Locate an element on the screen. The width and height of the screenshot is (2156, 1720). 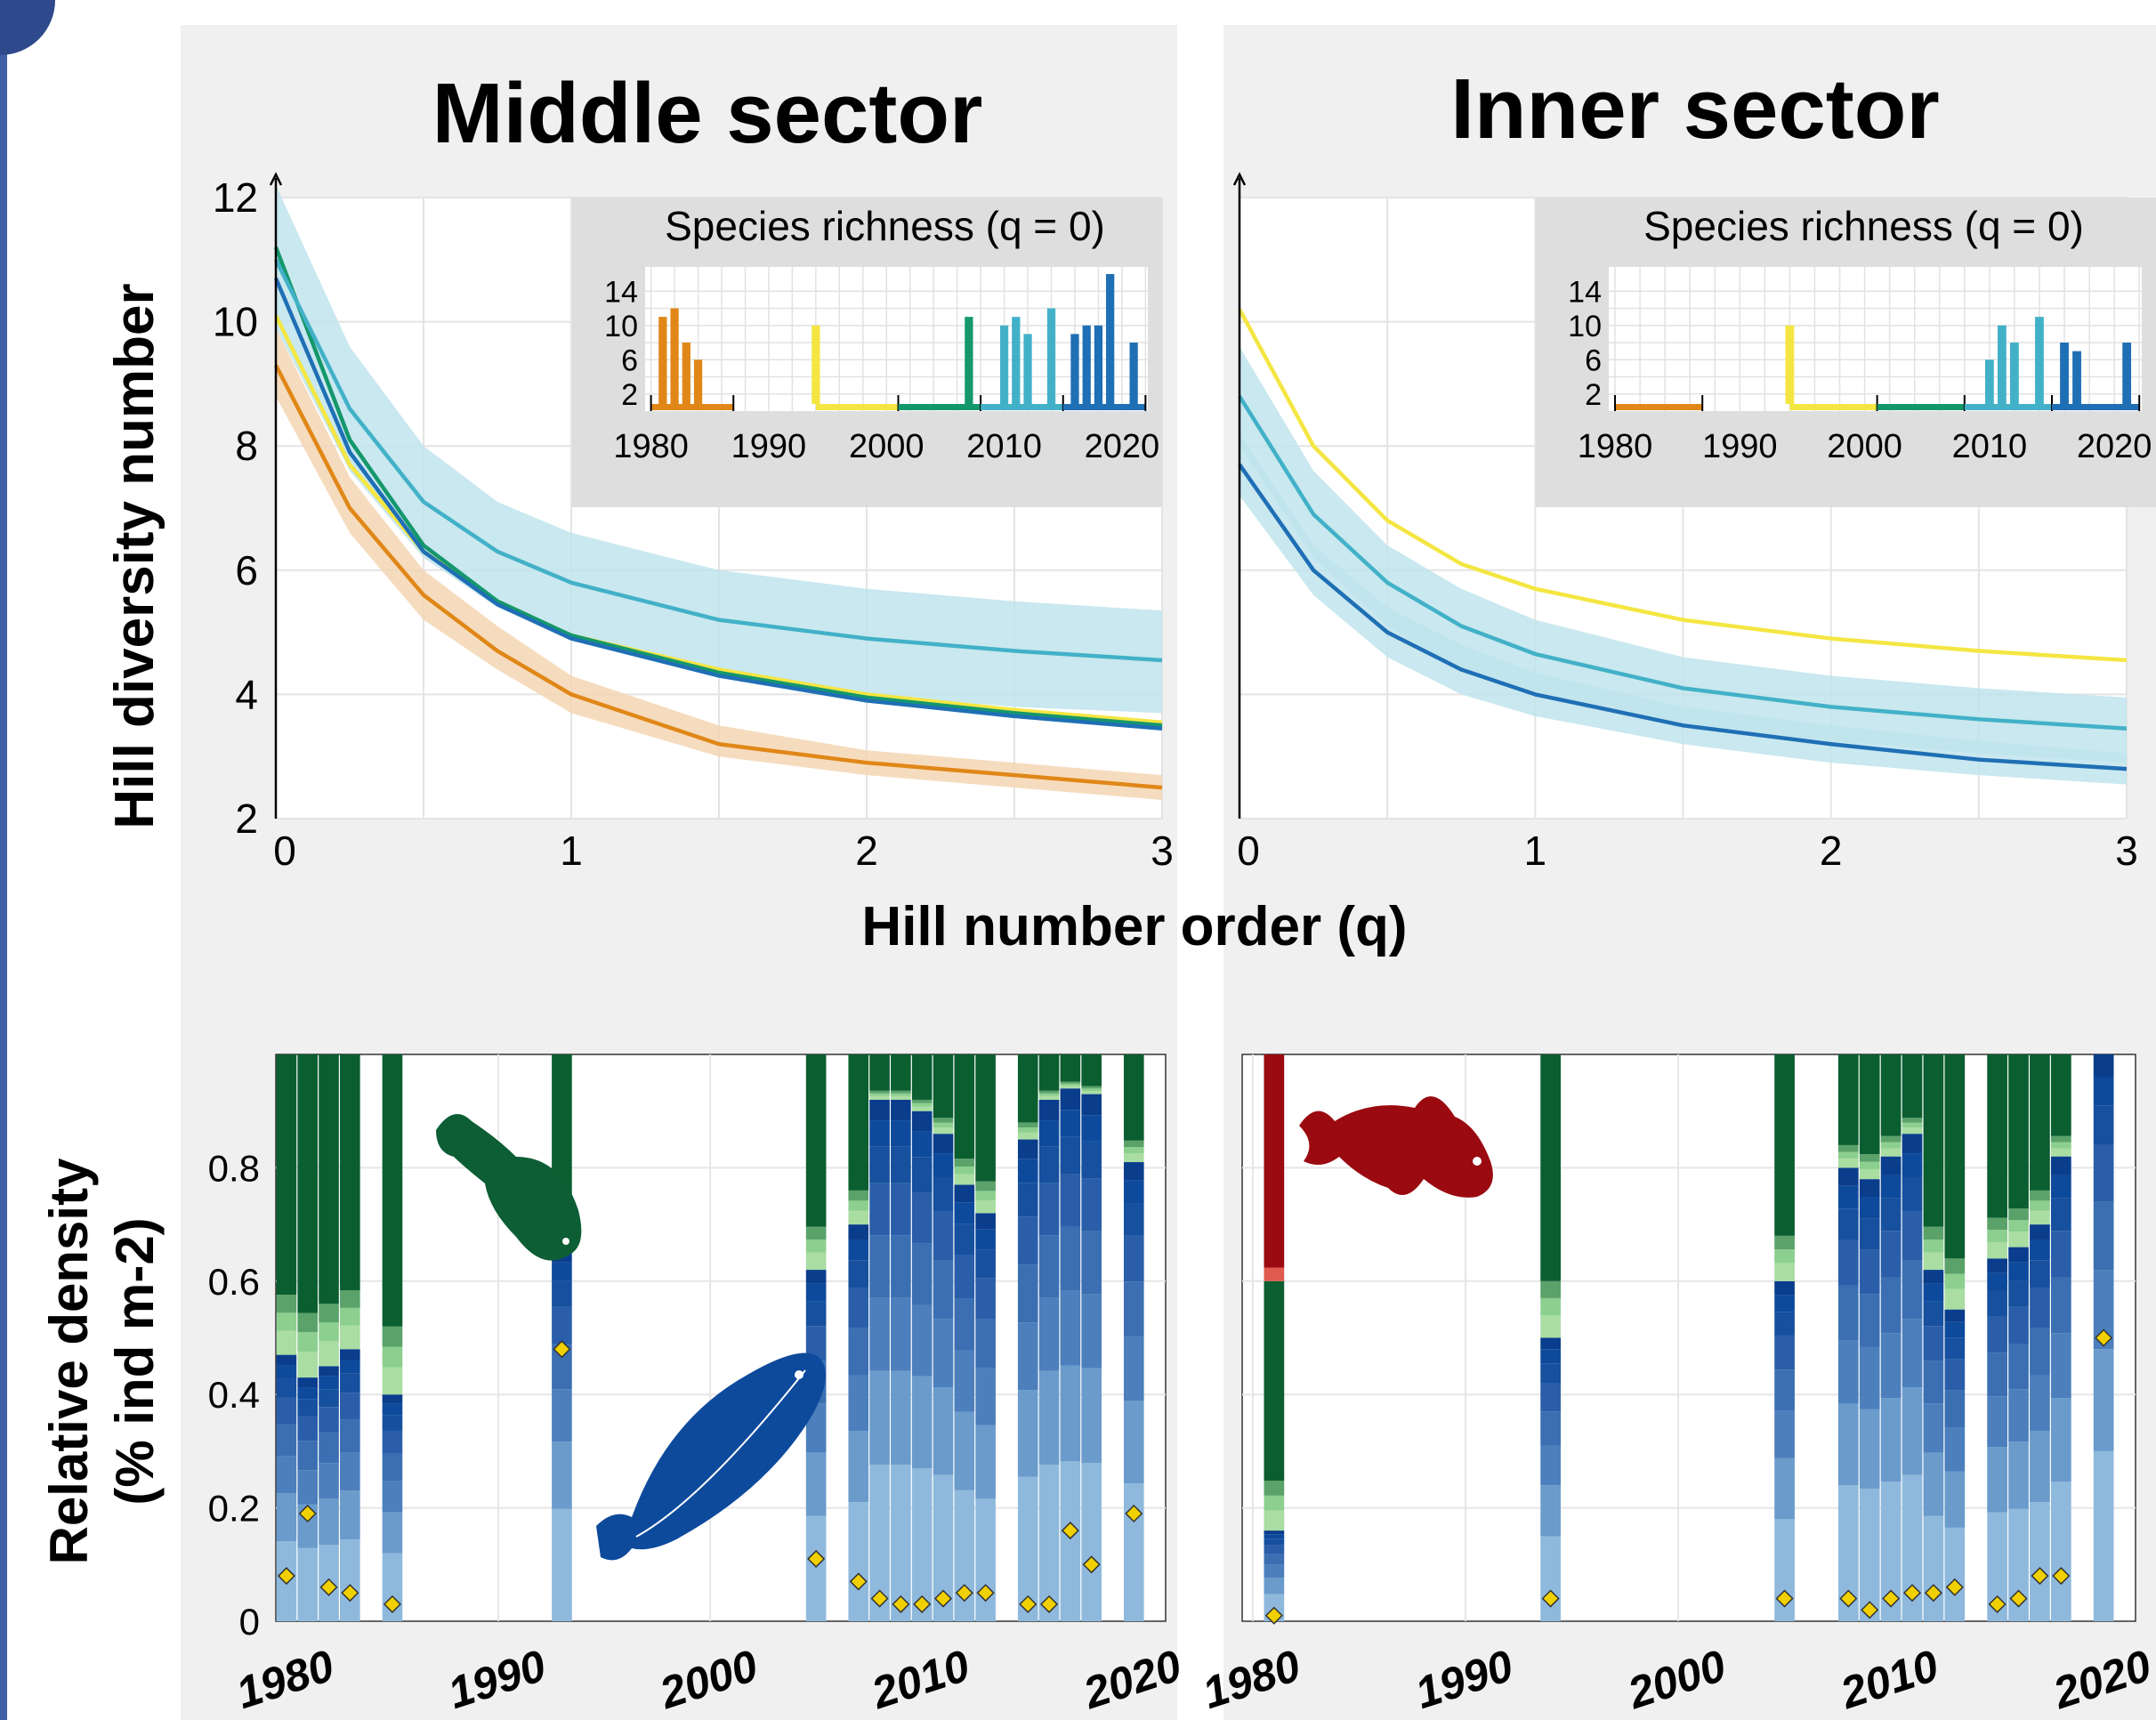
x-tick-label: 3 is located at coordinates (1163, 851).